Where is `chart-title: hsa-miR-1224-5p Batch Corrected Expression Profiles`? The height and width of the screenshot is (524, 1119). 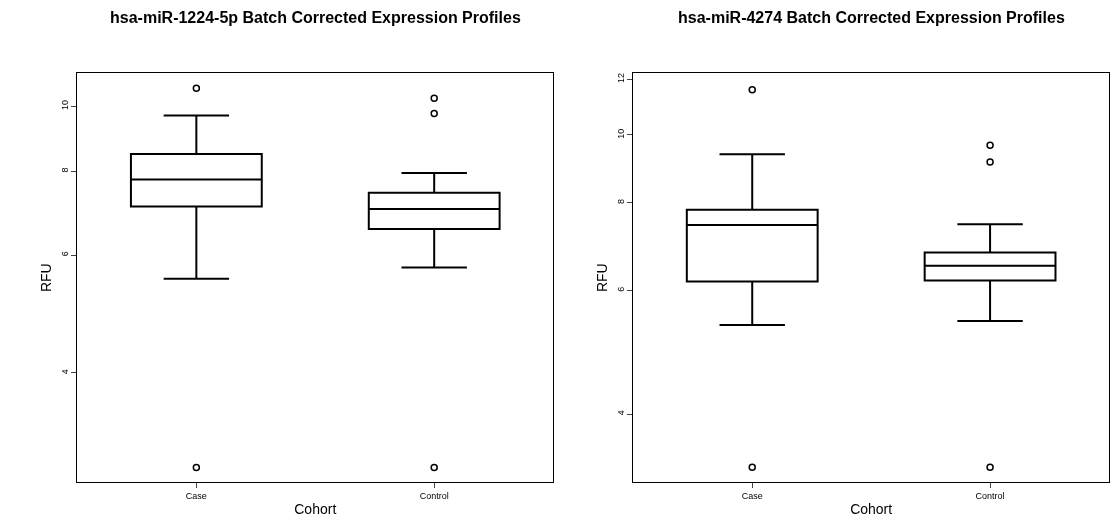 chart-title: hsa-miR-1224-5p Batch Corrected Expression Profiles is located at coordinates (315, 17).